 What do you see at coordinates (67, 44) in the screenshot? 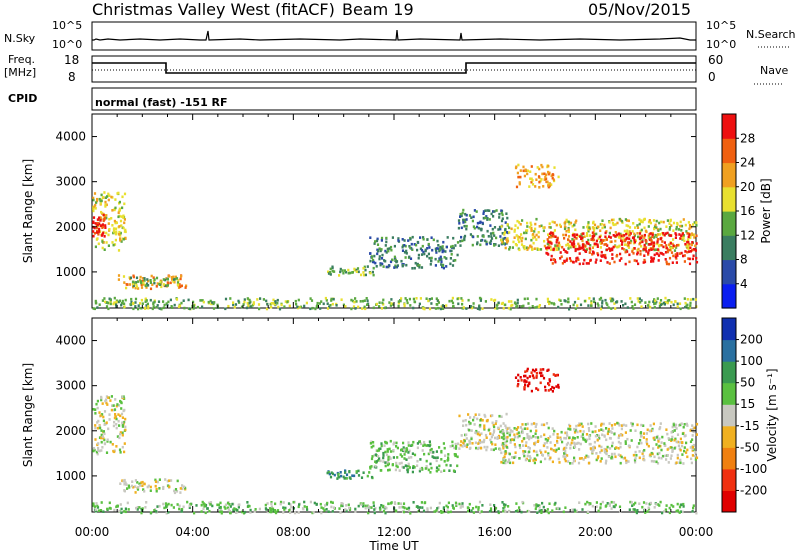
I see `nsky-tick-bottom: 10^0` at bounding box center [67, 44].